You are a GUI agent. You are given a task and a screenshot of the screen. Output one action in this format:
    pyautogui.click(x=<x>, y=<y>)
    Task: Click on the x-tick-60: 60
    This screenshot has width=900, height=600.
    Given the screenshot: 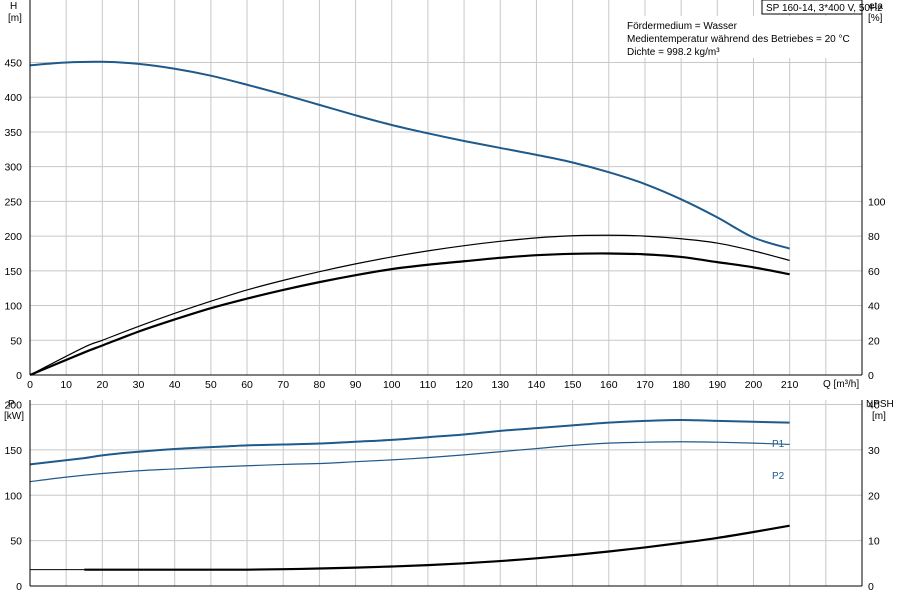 What is the action you would take?
    pyautogui.click(x=247, y=385)
    